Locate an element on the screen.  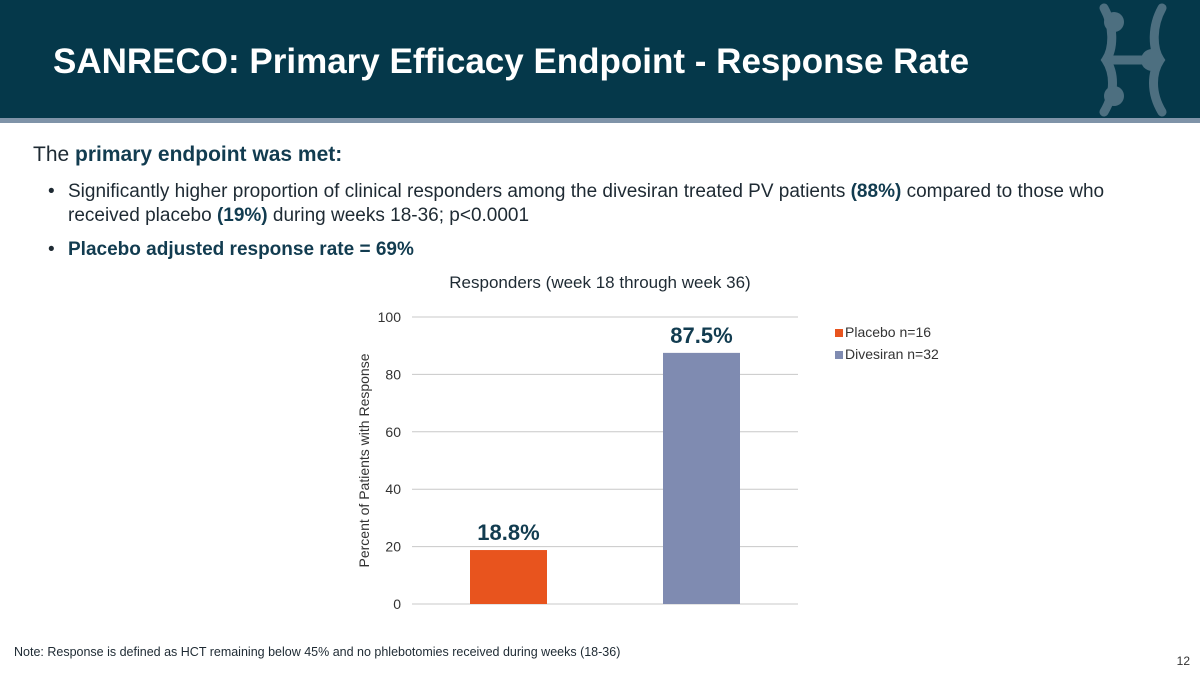
y-tick-label: 60 is located at coordinates (393, 432).